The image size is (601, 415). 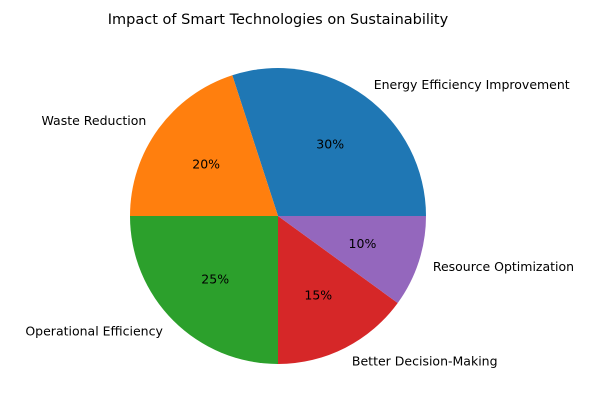 I want to click on slice-label: Better Decision-Making, so click(x=425, y=361).